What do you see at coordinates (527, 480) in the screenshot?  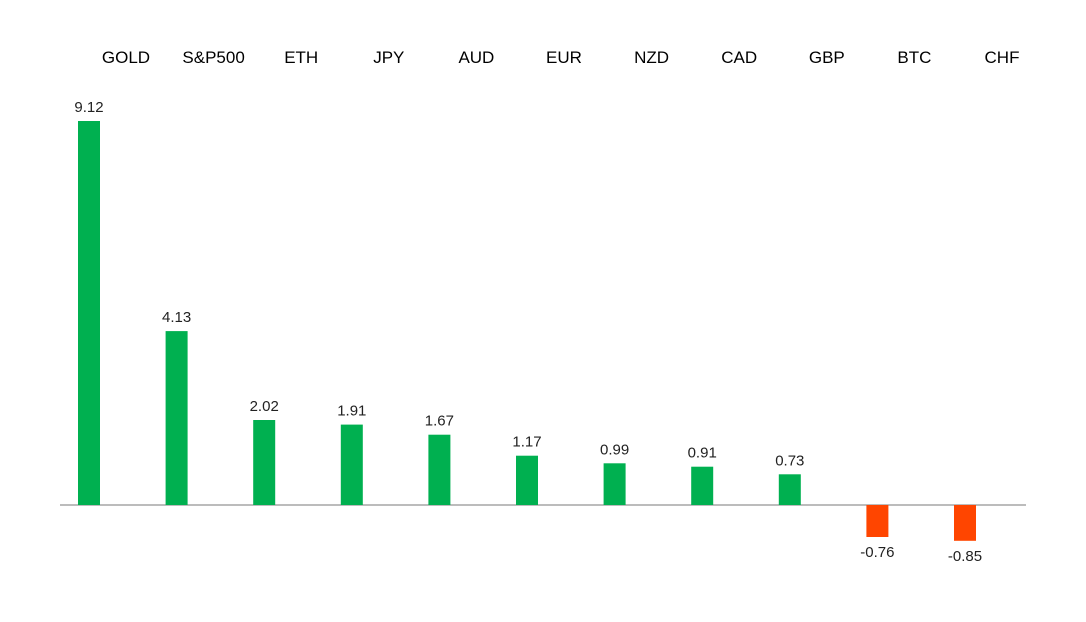 I see `bar-eur` at bounding box center [527, 480].